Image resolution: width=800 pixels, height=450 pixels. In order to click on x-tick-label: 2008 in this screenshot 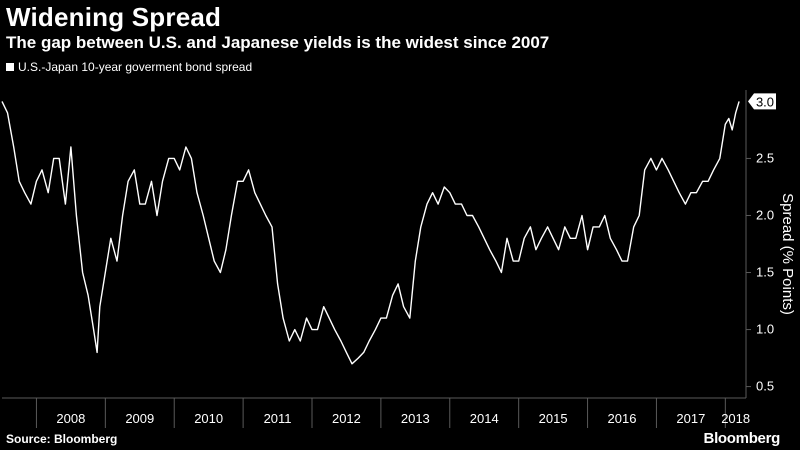, I will do `click(70, 418)`.